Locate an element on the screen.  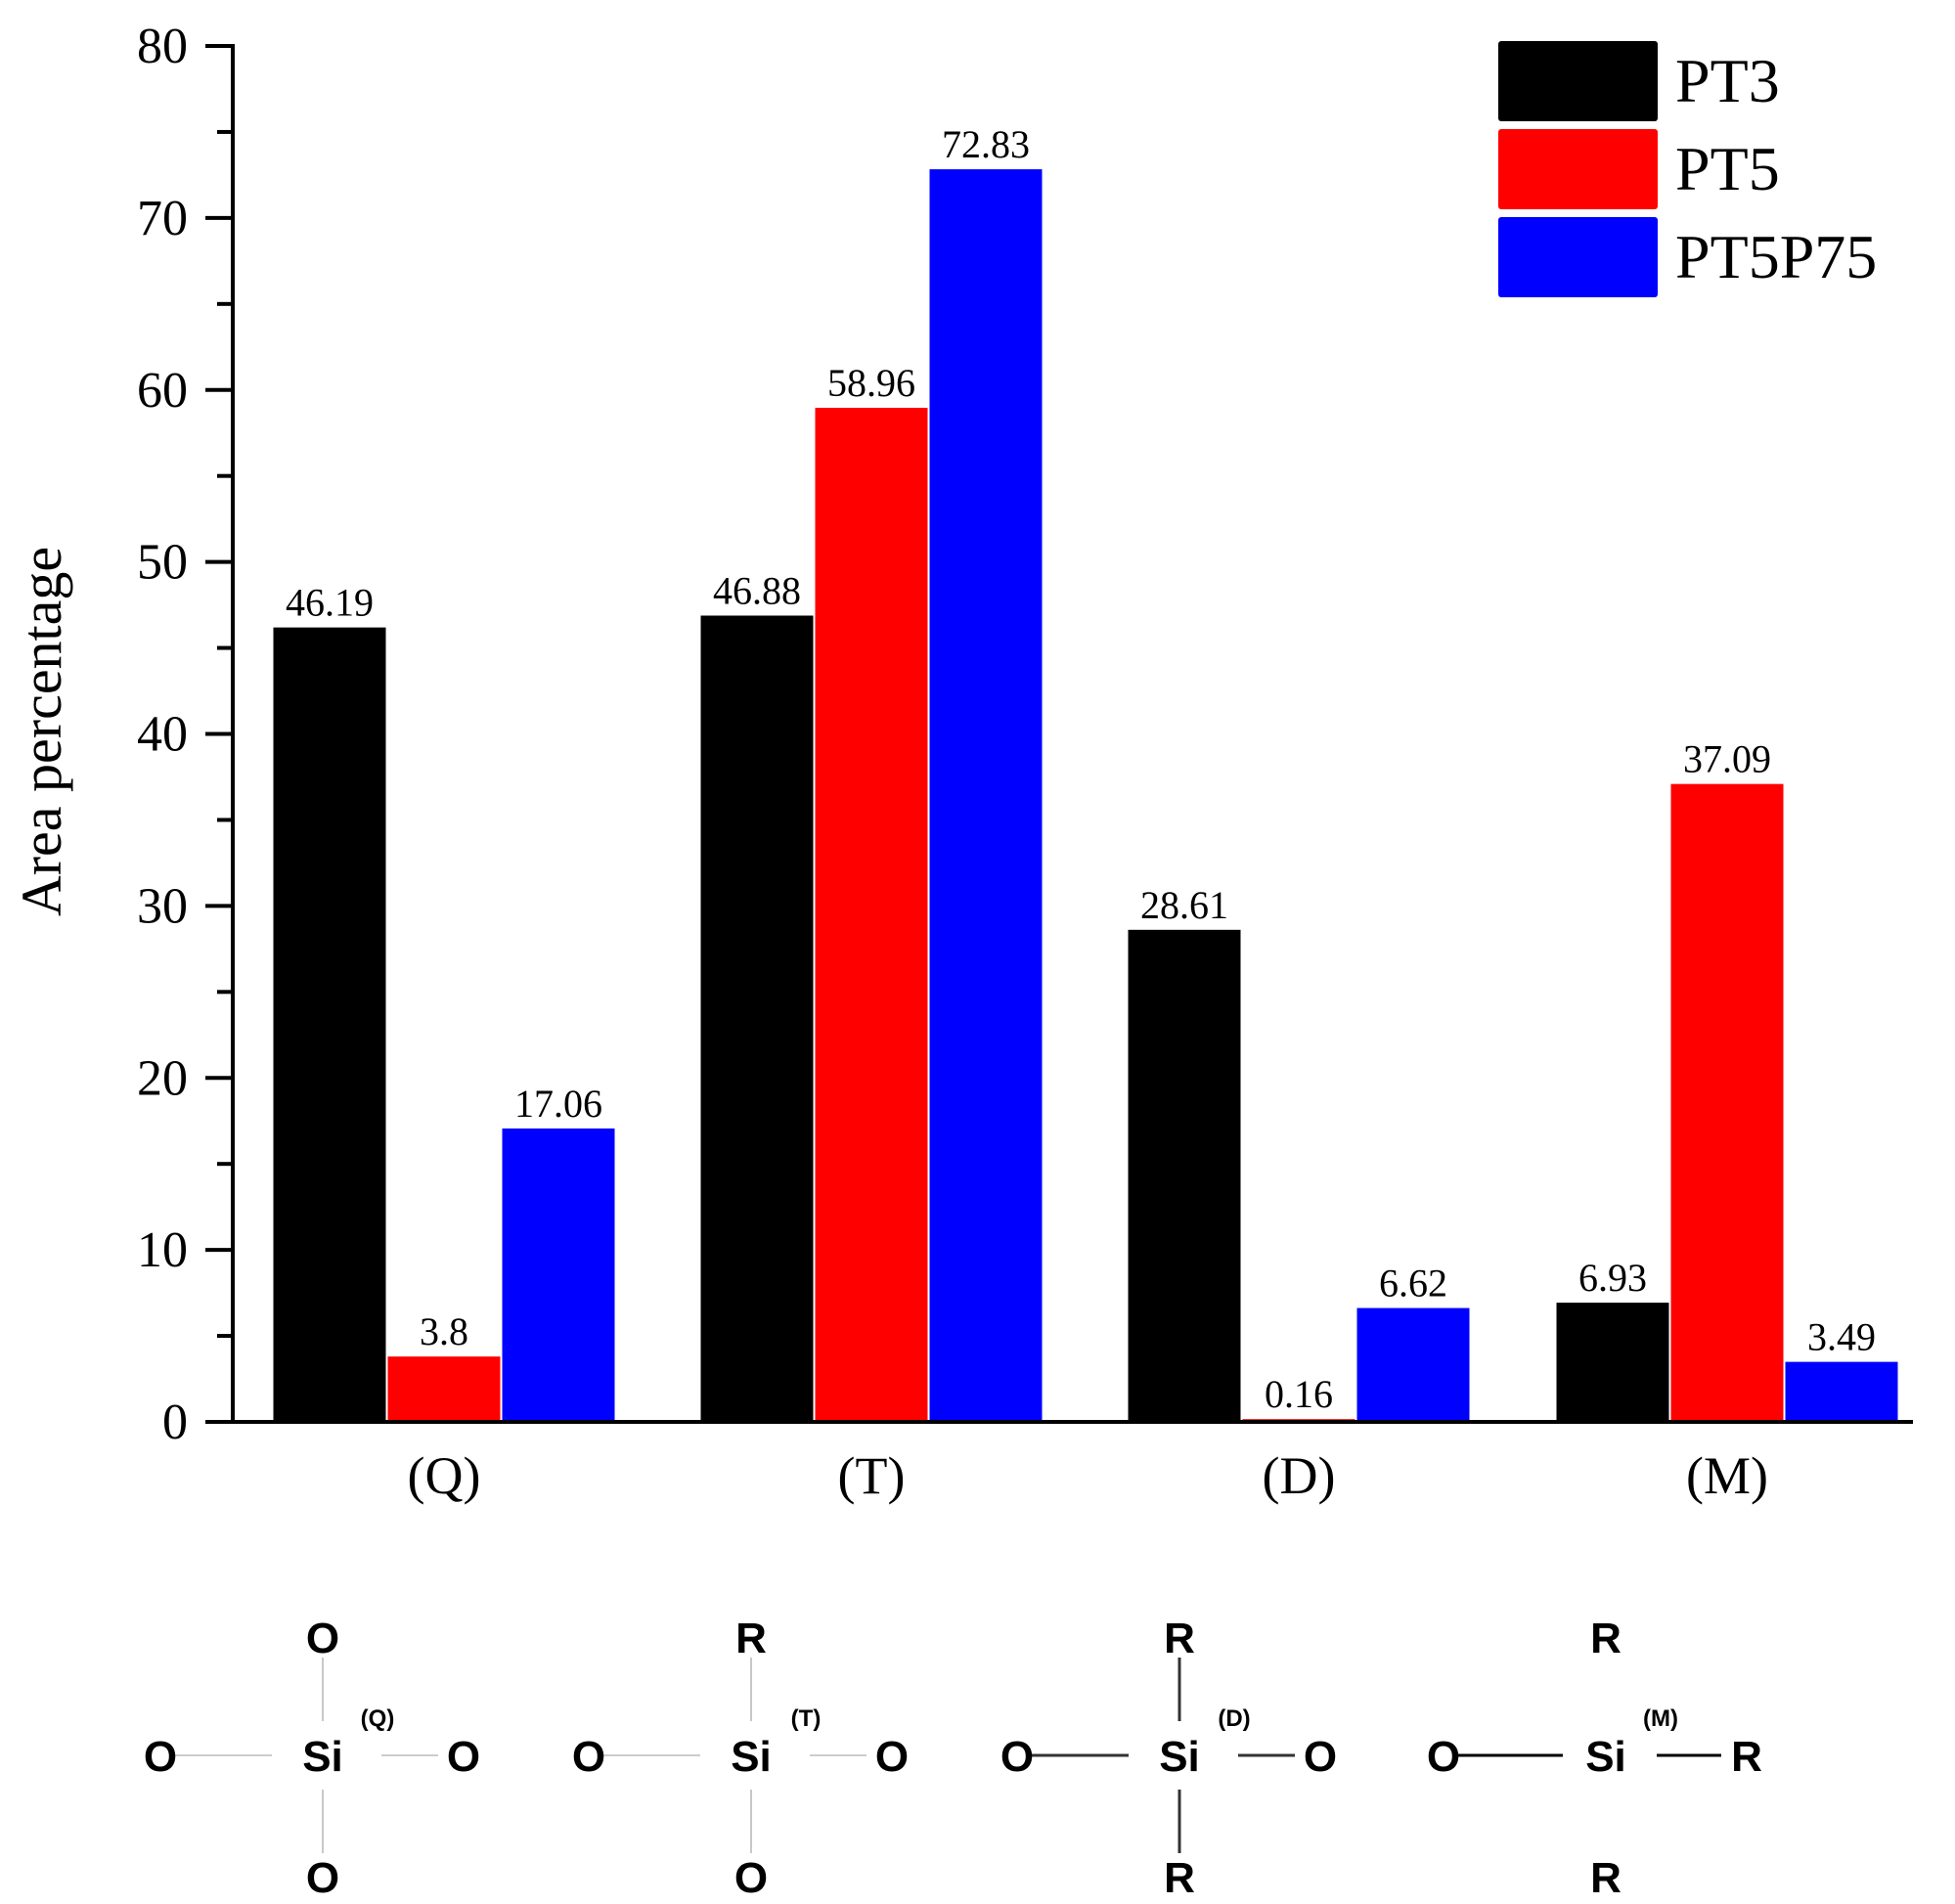
structure-2: R R O O Si (D) is located at coordinates (1168, 1758).